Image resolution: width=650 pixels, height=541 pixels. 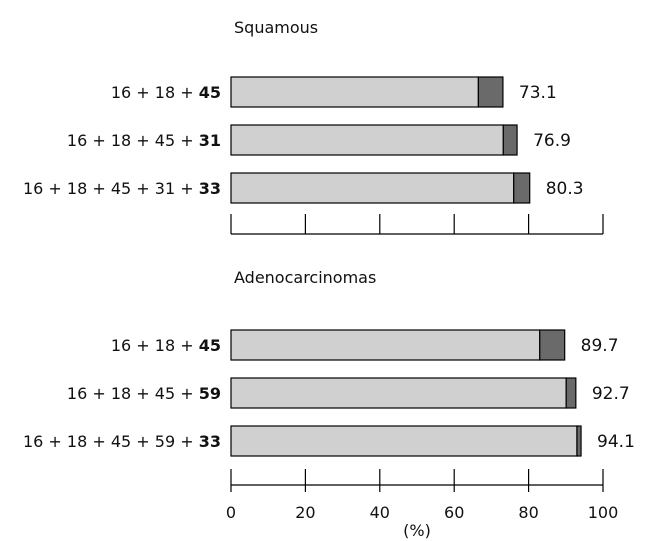 What do you see at coordinates (417, 530) in the screenshot?
I see `x-axis-label: (%)` at bounding box center [417, 530].